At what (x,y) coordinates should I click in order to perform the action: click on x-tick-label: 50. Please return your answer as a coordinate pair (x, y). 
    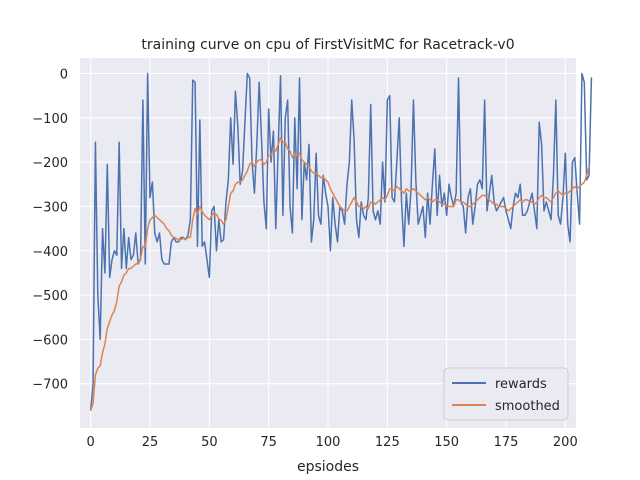
    Looking at the image, I should click on (209, 442).